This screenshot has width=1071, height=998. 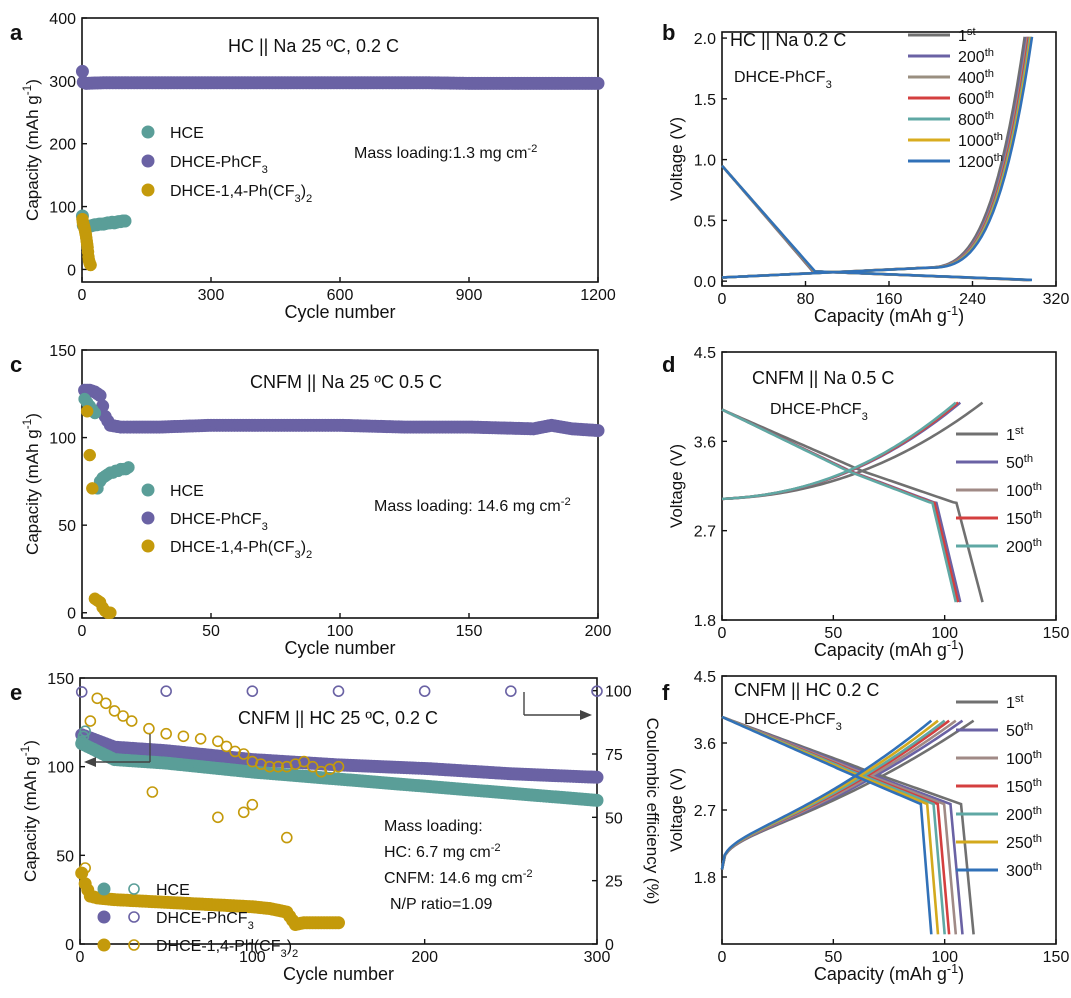 What do you see at coordinates (433, 826) in the screenshot?
I see `annotation-line: Mass loading:` at bounding box center [433, 826].